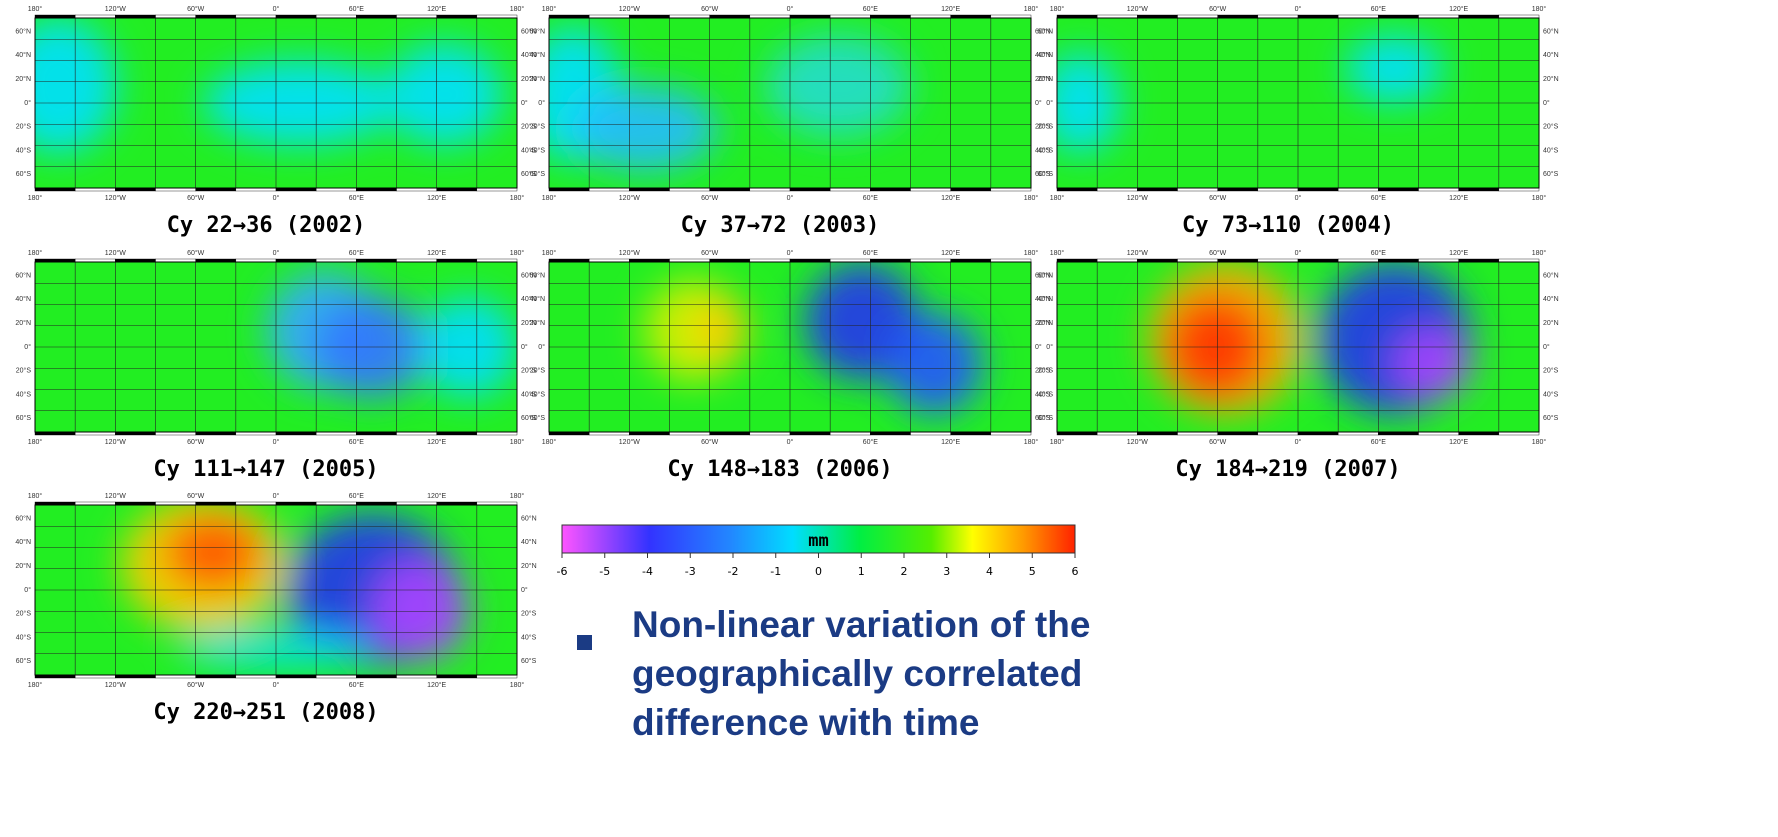 Image resolution: width=1778 pixels, height=837 pixels. I want to click on colorbar-tick-label: -4, so click(647, 571).